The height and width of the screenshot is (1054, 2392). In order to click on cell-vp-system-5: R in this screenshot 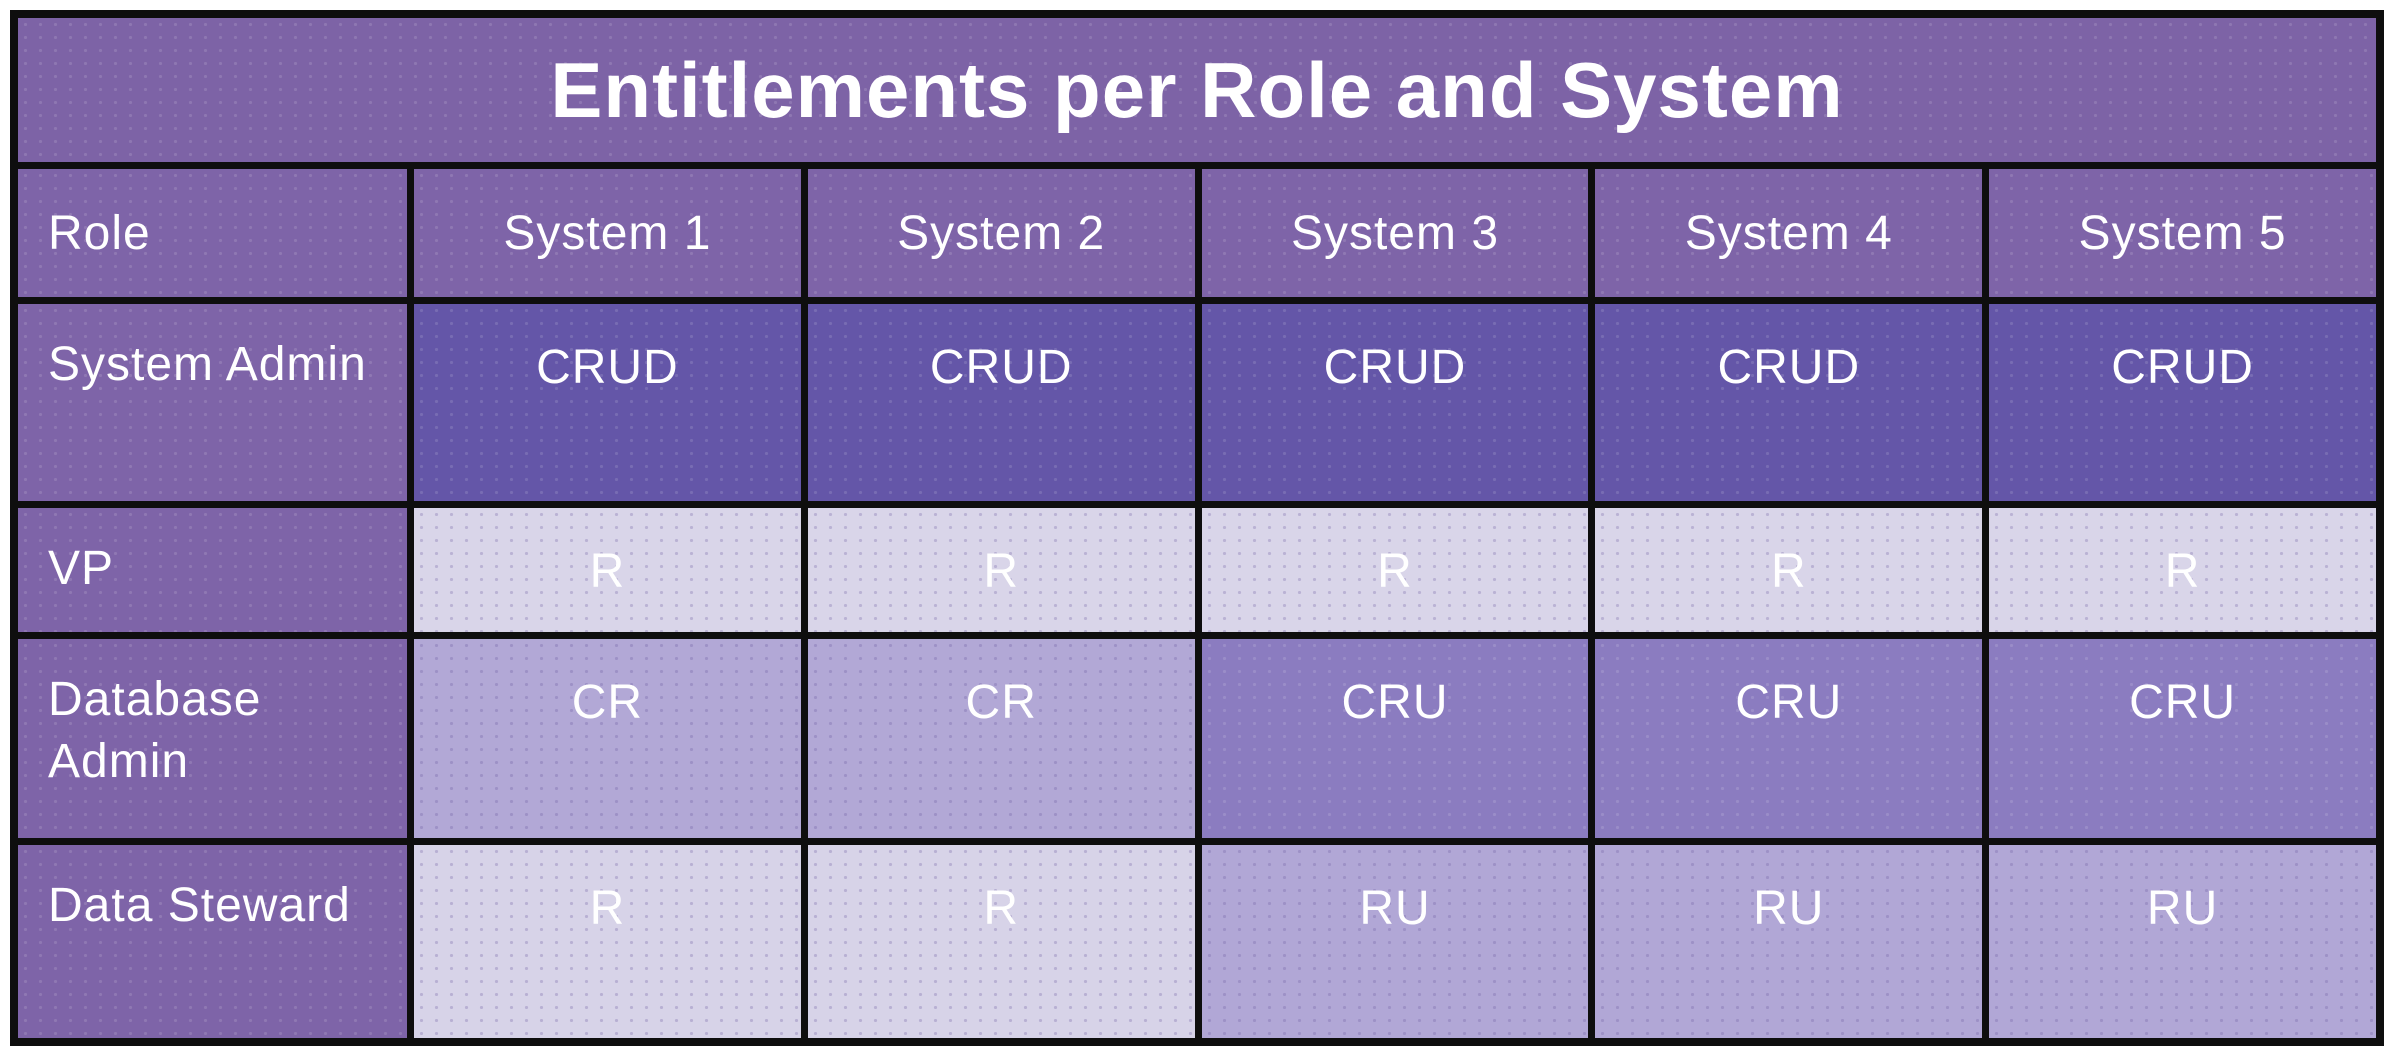, I will do `click(2182, 570)`.